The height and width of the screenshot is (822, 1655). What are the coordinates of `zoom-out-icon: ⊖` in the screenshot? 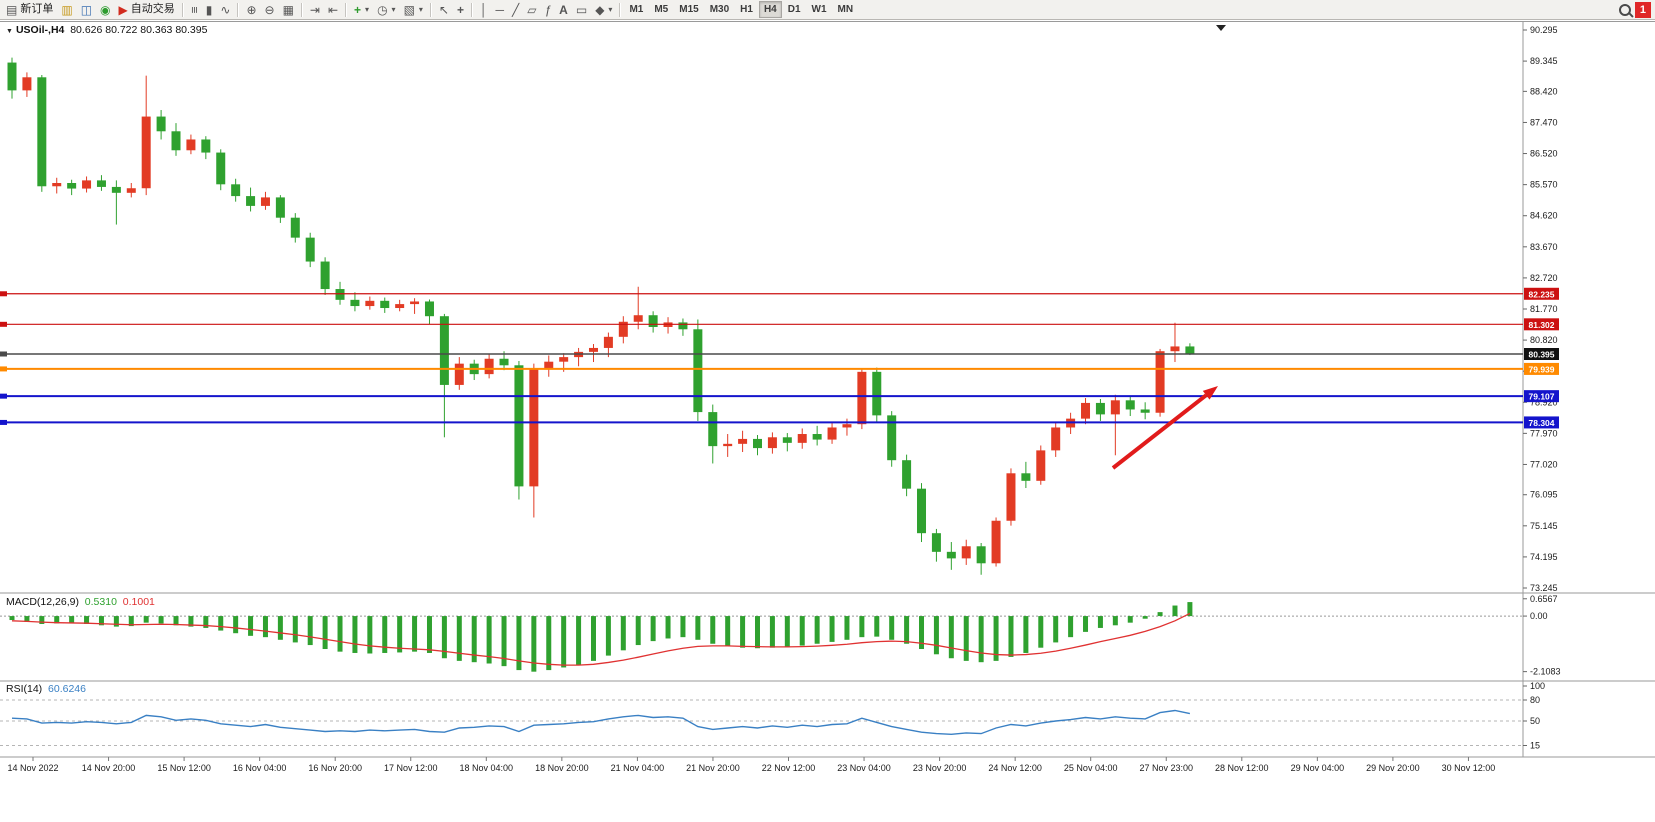 It's located at (269, 9).